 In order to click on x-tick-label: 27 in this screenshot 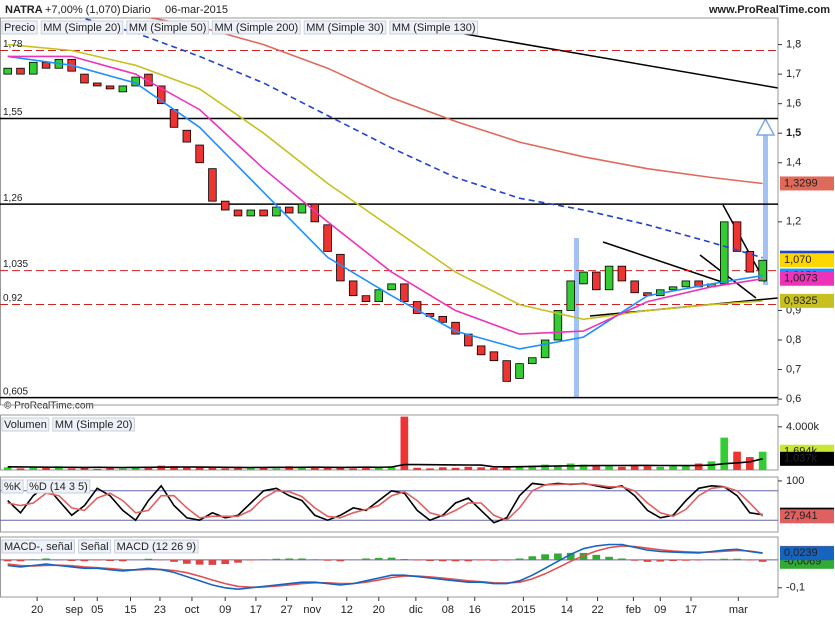, I will do `click(287, 610)`.